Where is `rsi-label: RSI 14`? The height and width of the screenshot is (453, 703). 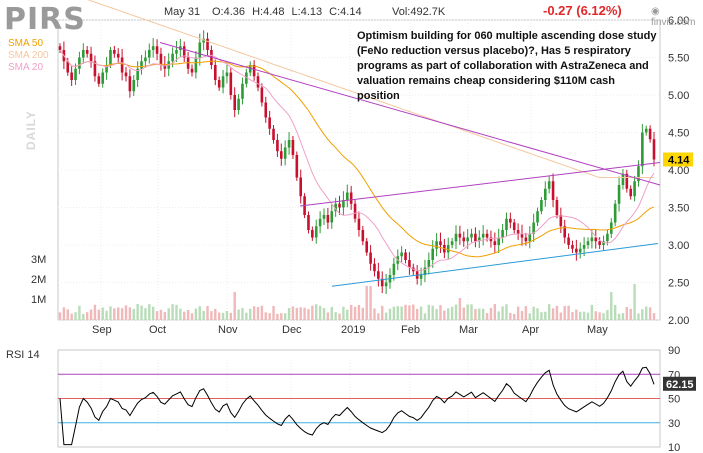 rsi-label: RSI 14 is located at coordinates (23, 355).